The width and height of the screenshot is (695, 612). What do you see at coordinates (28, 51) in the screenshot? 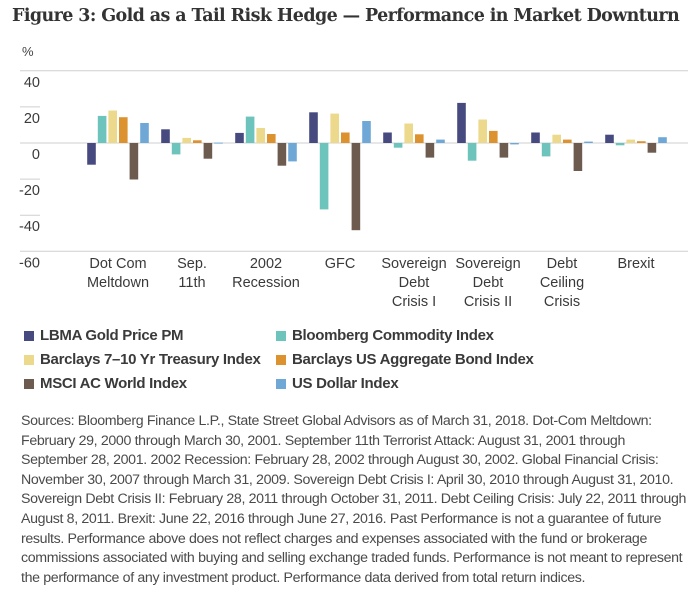
I see `y-axis-unit-label: %` at bounding box center [28, 51].